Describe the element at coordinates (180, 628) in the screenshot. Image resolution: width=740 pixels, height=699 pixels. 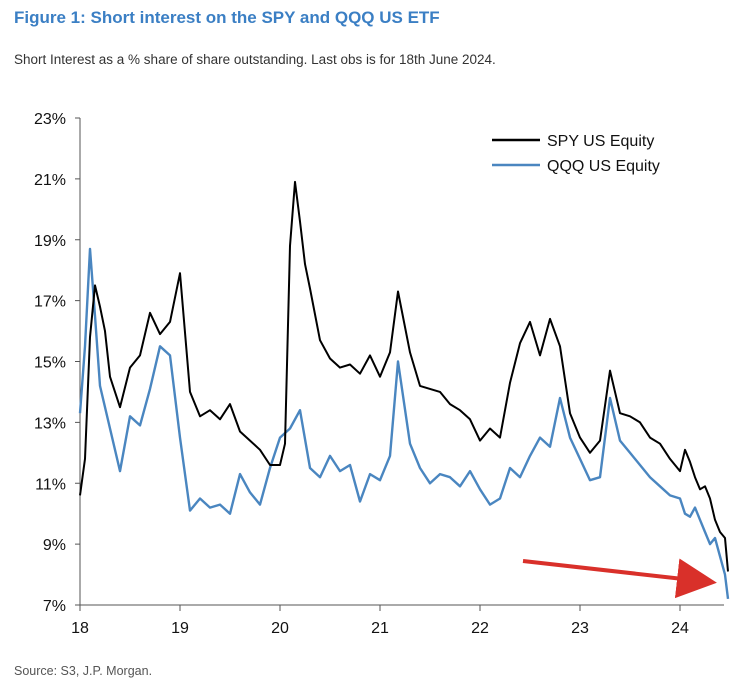
I see `x-tick-label: 19` at that location.